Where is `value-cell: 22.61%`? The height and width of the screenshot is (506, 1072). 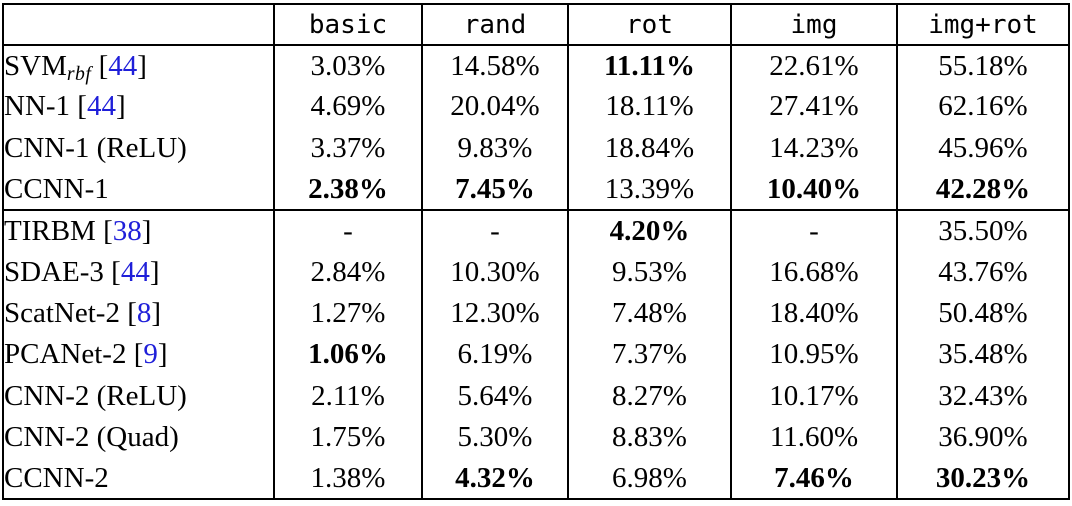
value-cell: 22.61% is located at coordinates (814, 66).